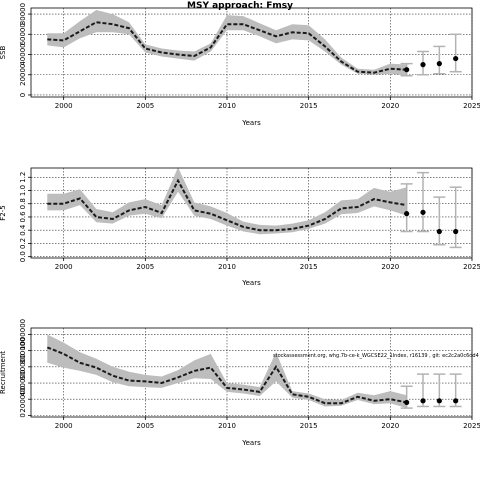 The width and height of the screenshot is (480, 480). Describe the element at coordinates (3, 372) in the screenshot. I see `y-axis-title: Recruitment` at that location.